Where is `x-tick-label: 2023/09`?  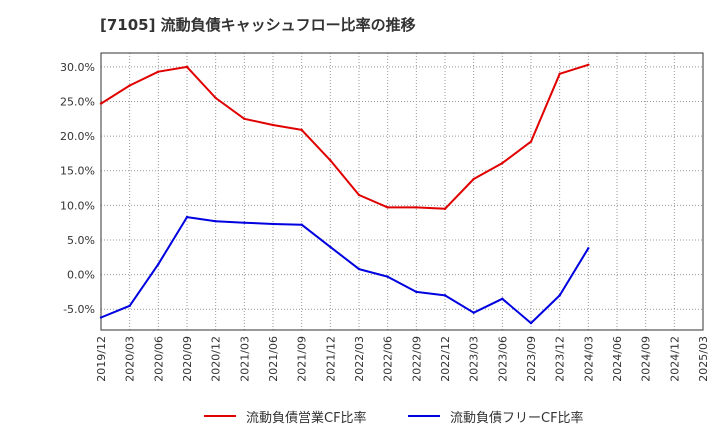 x-tick-label: 2023/09 is located at coordinates (531, 359).